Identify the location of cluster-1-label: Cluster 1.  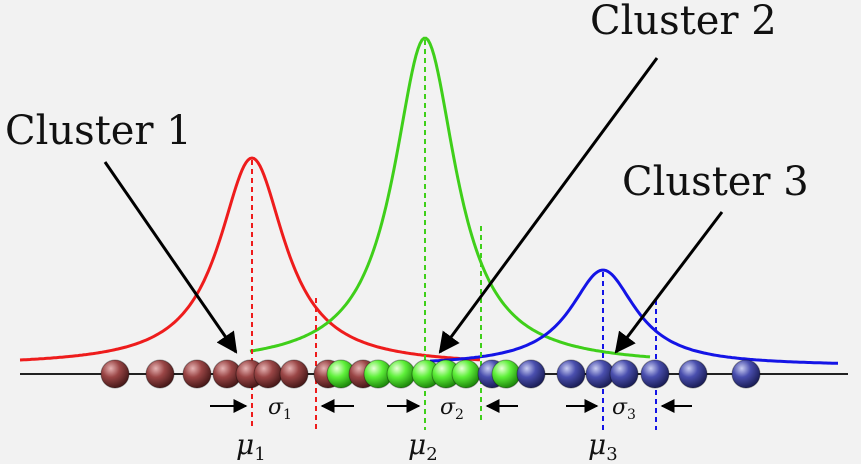
(98, 131).